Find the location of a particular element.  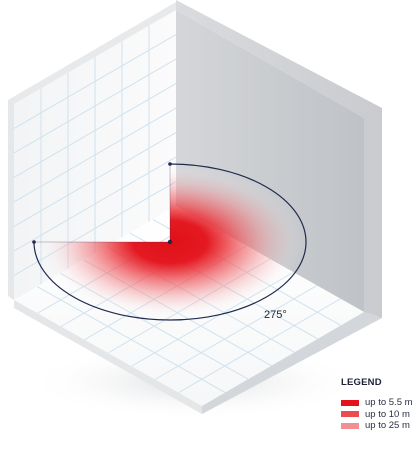

legend-item-far: up to 25 m is located at coordinates (380, 426).